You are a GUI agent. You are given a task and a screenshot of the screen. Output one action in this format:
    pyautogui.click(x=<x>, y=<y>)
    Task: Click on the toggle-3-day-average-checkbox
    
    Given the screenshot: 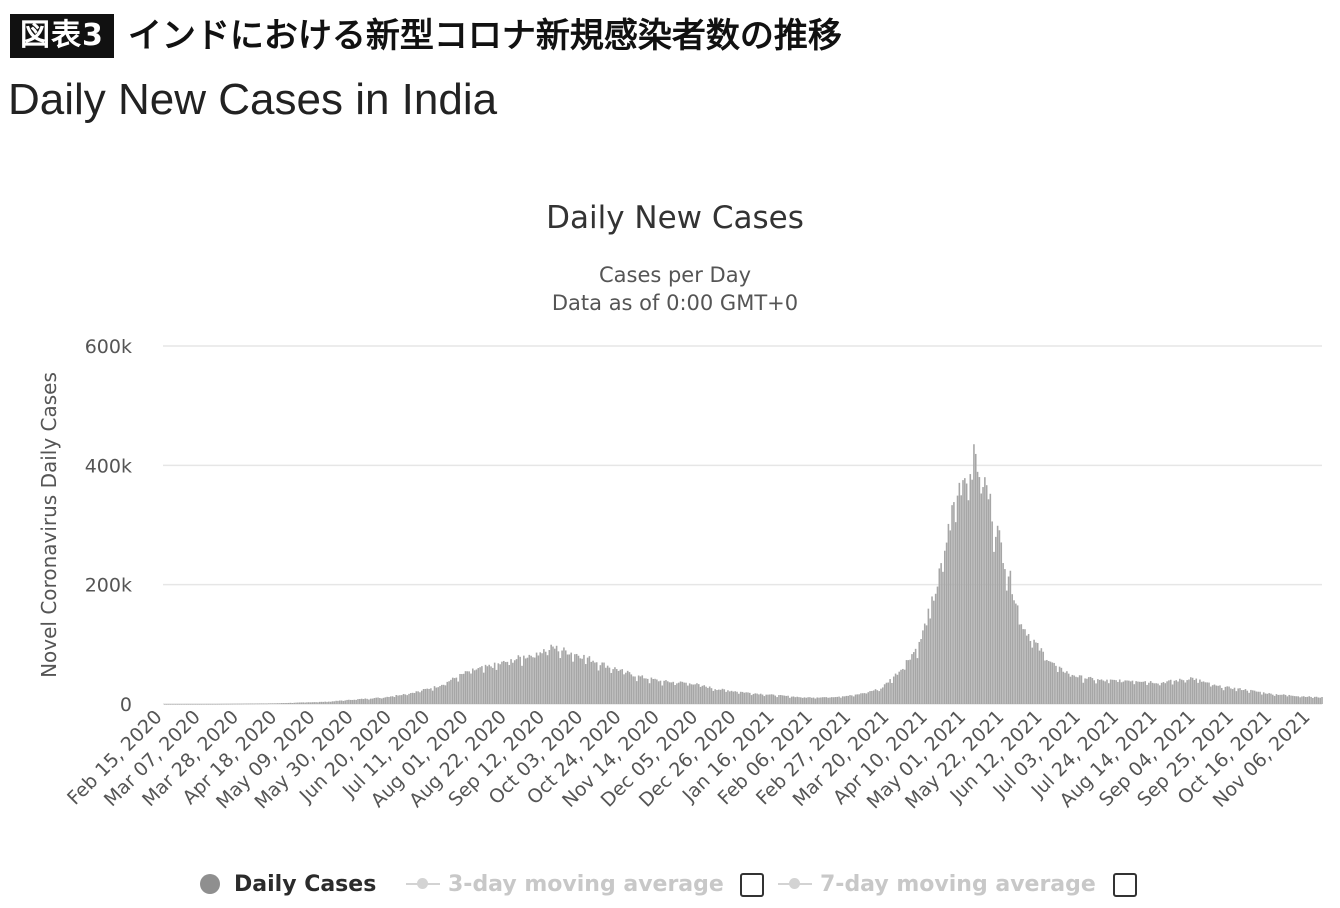 What is the action you would take?
    pyautogui.click(x=752, y=885)
    